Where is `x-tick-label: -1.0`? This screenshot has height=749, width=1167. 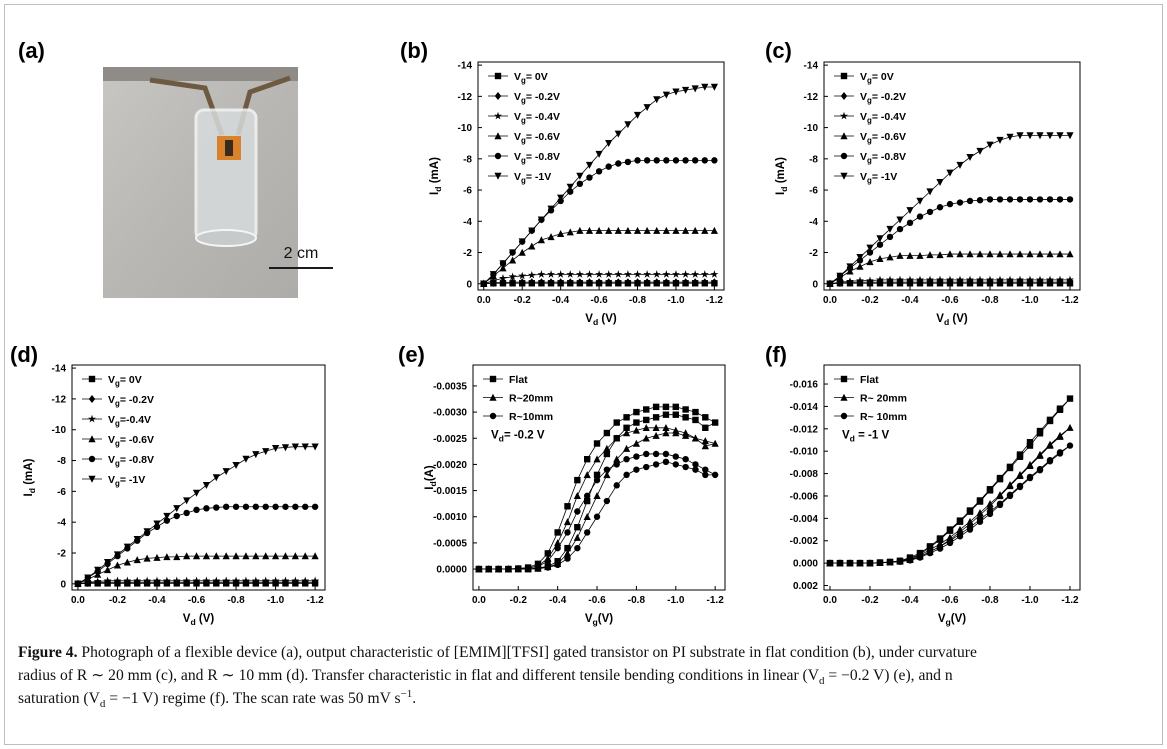 x-tick-label: -1.0 is located at coordinates (676, 300).